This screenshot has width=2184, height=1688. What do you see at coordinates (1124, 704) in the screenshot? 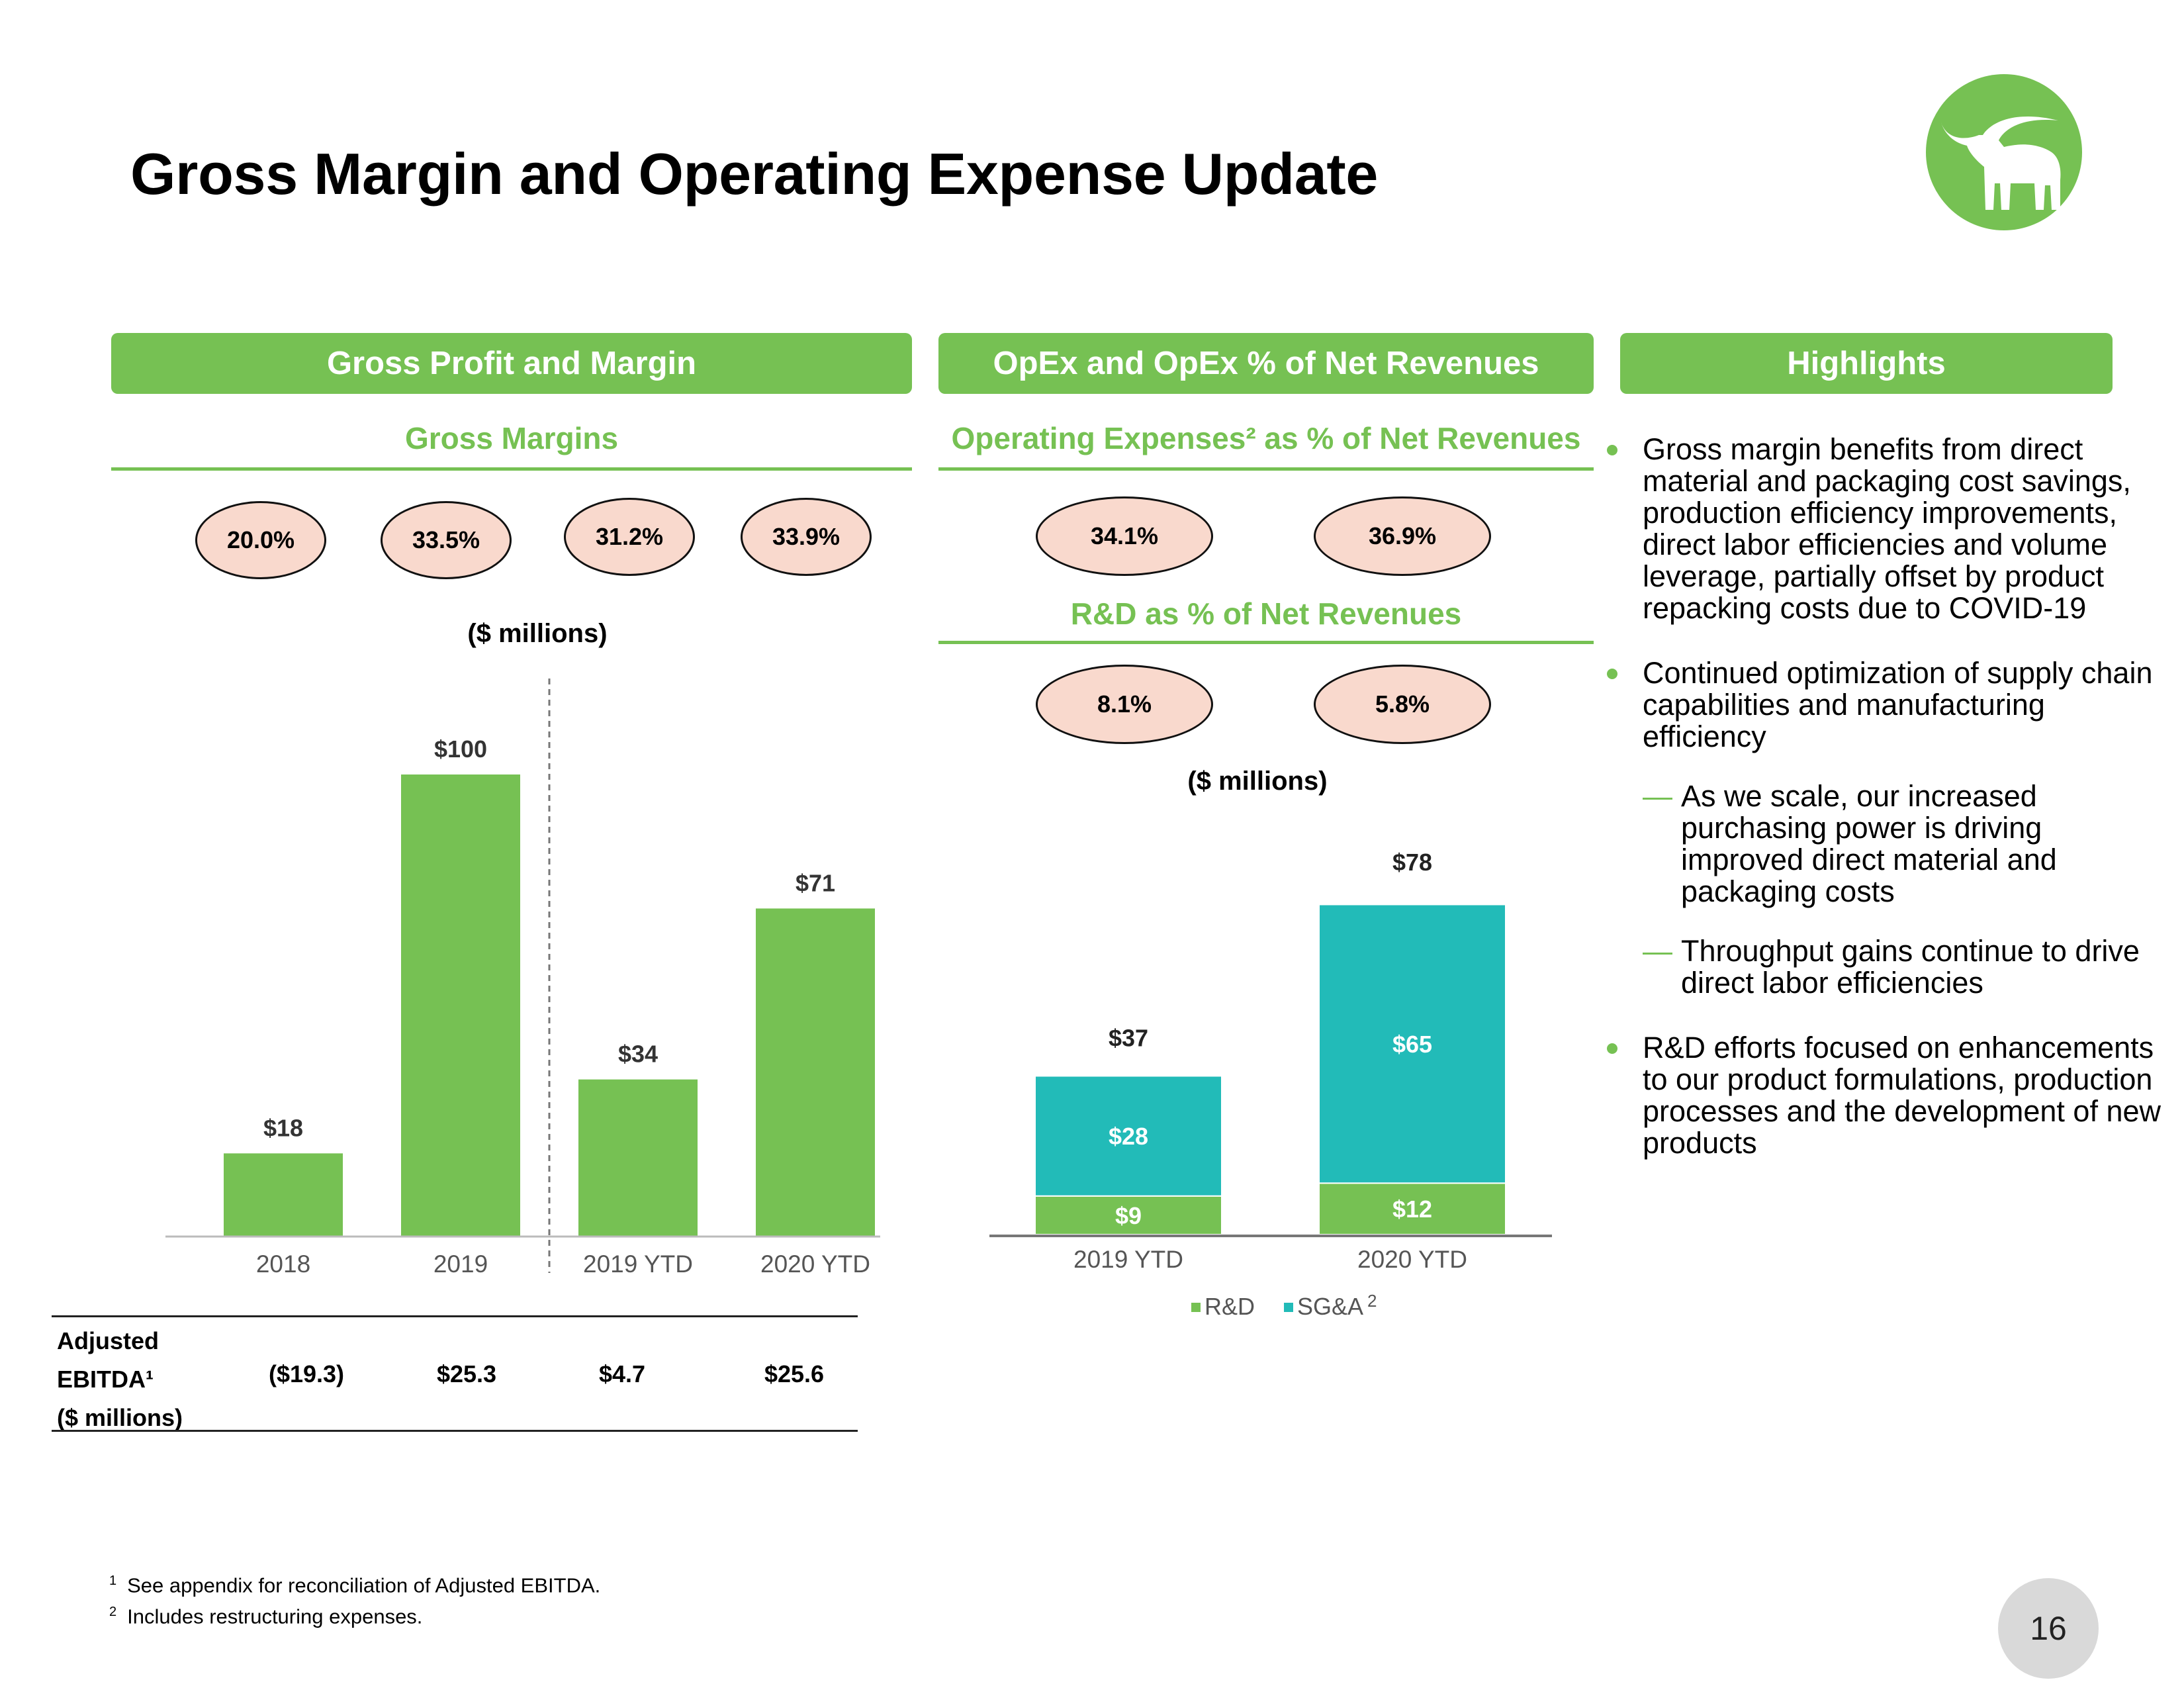
I see `rd-pct-oval-2019-ytd: 8.1%` at bounding box center [1124, 704].